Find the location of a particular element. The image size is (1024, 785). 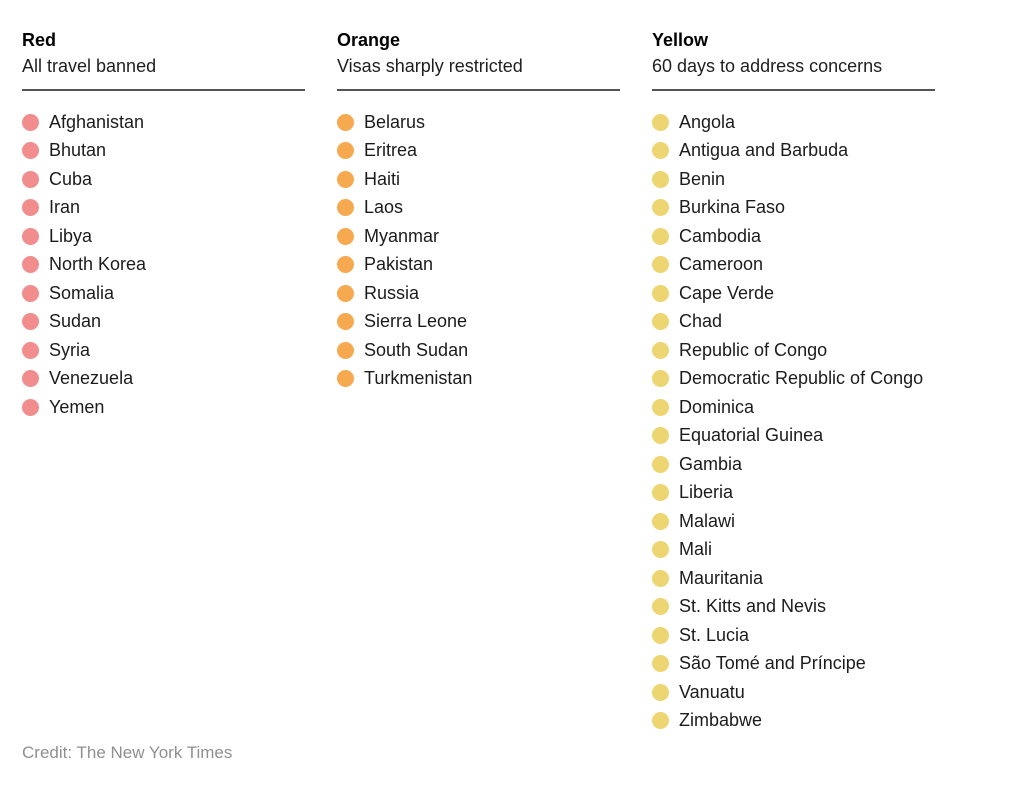

country-name: Turkmenistan is located at coordinates (418, 378).